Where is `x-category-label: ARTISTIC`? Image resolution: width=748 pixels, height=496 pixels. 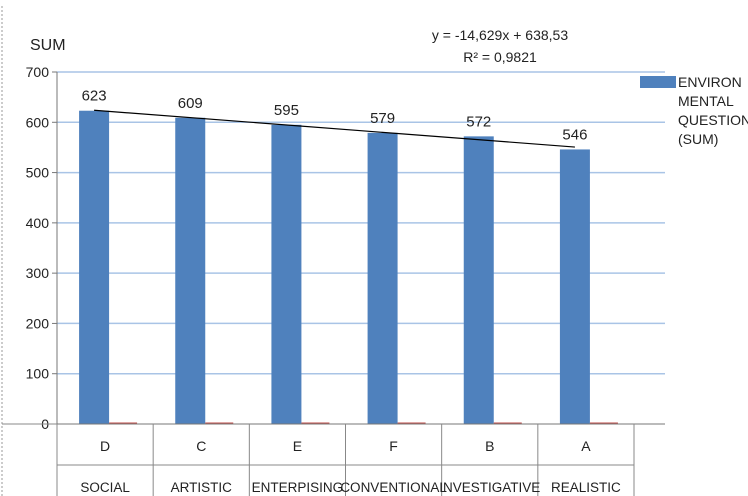
x-category-label: ARTISTIC is located at coordinates (202, 487).